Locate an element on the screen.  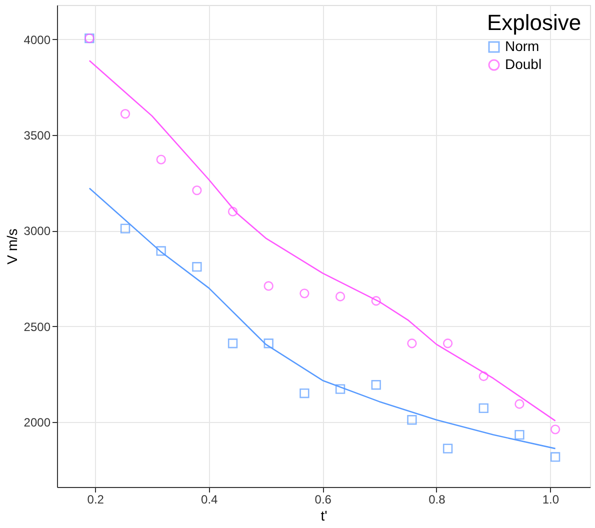
legend-label: Norm is located at coordinates (522, 46).